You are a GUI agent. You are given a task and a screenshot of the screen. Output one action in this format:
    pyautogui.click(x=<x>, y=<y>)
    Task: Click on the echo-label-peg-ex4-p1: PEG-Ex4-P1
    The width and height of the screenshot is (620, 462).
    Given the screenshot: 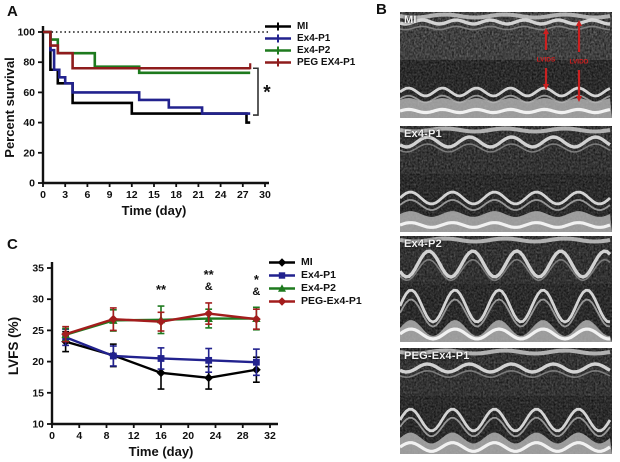 What is the action you would take?
    pyautogui.click(x=437, y=356)
    